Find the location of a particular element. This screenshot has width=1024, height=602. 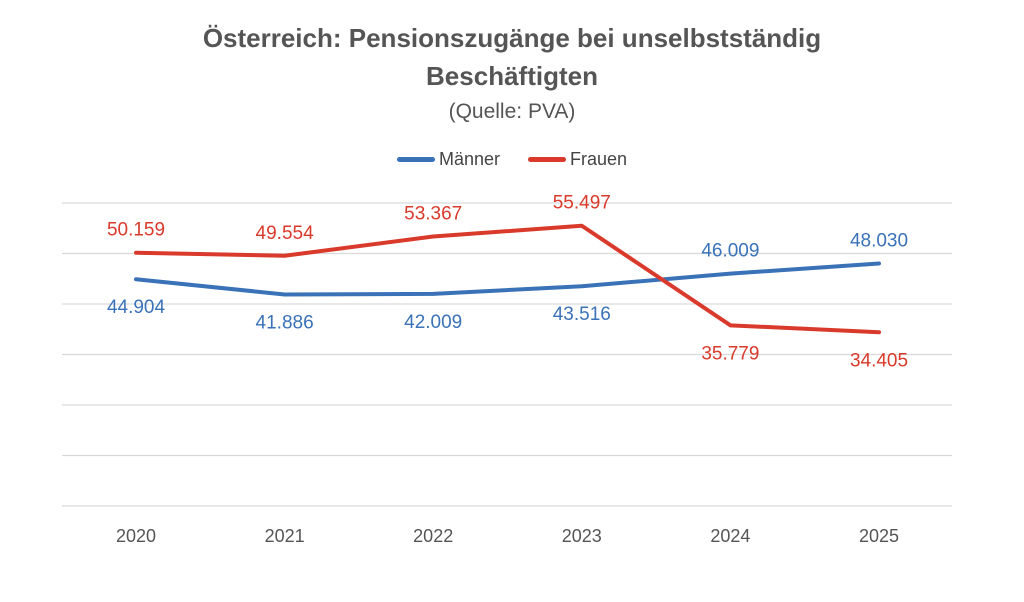

series-line-maenner is located at coordinates (507, 279).